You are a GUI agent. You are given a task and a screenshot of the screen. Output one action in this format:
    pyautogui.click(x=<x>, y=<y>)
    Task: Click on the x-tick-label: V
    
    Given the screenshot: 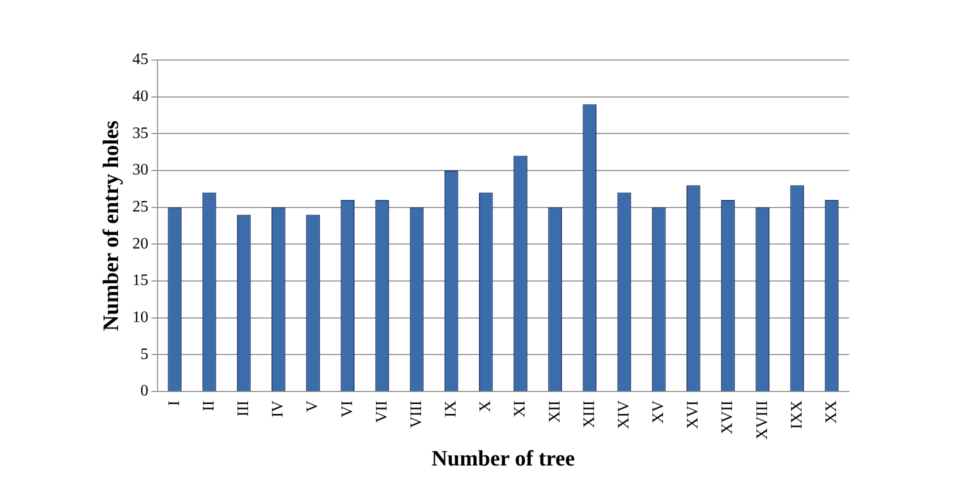 What is the action you would take?
    pyautogui.click(x=313, y=406)
    